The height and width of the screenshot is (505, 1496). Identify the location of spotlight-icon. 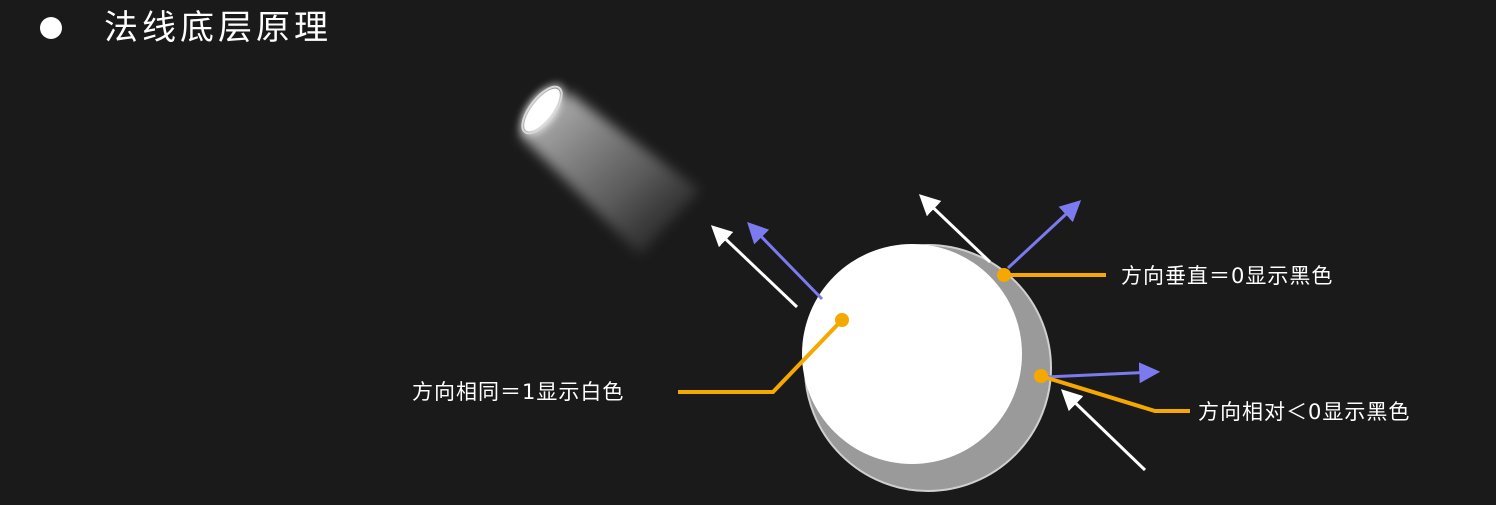
(607, 167).